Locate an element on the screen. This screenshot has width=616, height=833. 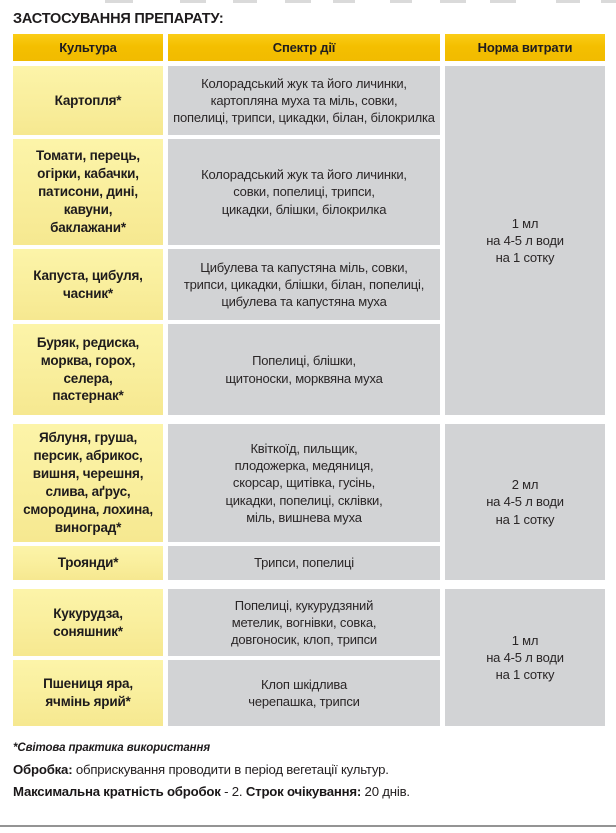
page-title: ЗАСТОСУВАННЯ ПРЕПАРАТУ: is located at coordinates (118, 19).